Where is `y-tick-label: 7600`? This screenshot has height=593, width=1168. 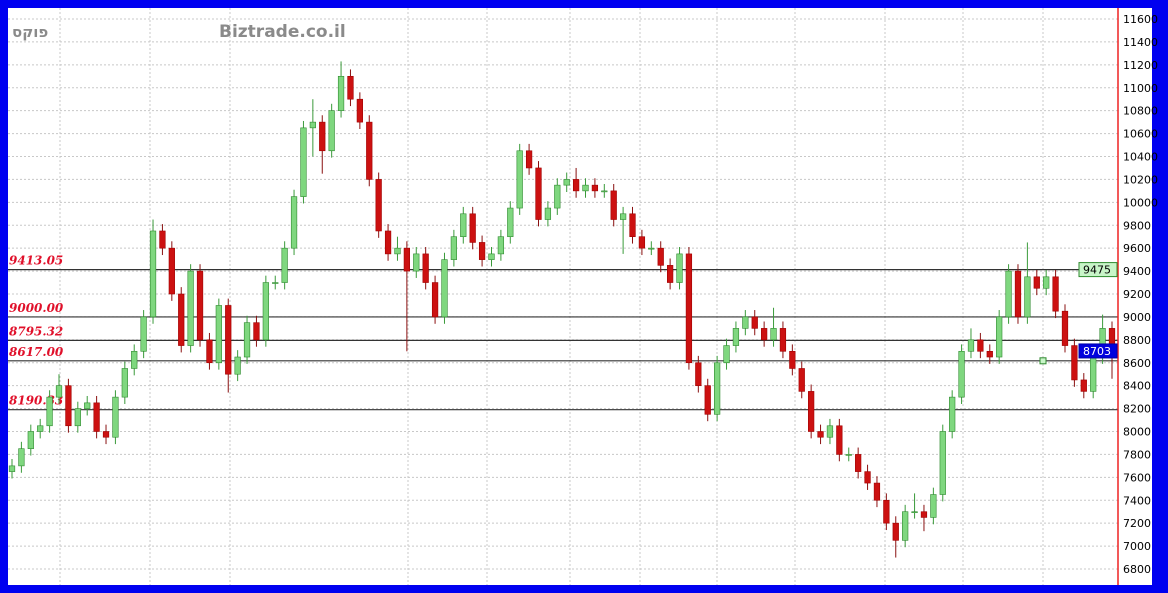 y-tick-label: 7600 is located at coordinates (1137, 477).